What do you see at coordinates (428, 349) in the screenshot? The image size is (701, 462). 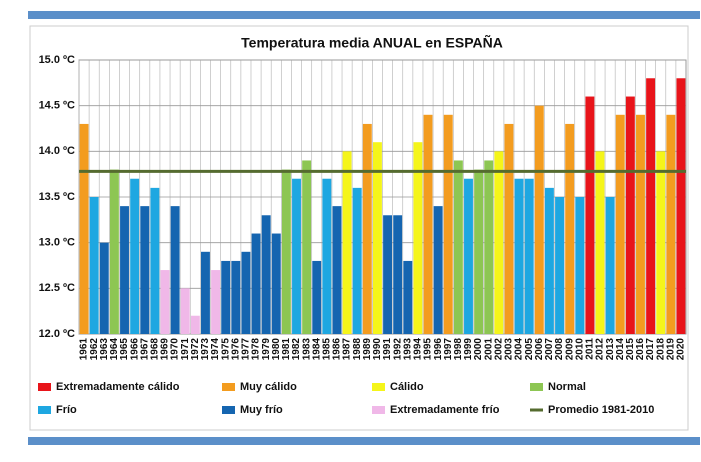 I see `x-tick-label: 1995` at bounding box center [428, 349].